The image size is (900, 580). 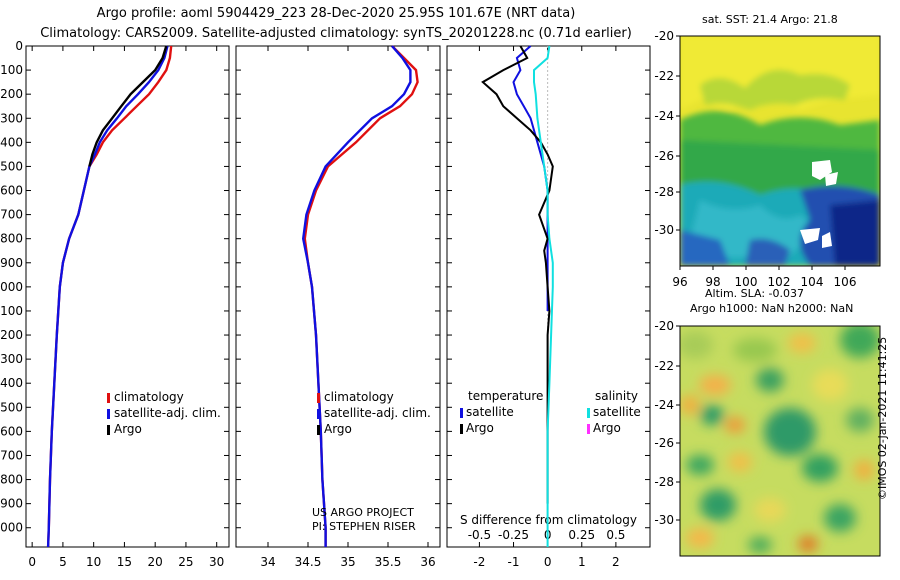 I want to click on depth-tick-label: 1300, so click(x=11, y=359).